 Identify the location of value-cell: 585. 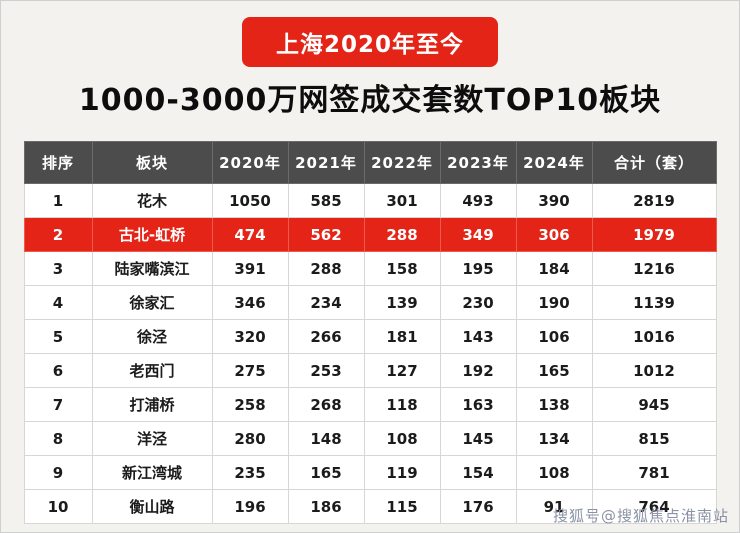
(326, 200).